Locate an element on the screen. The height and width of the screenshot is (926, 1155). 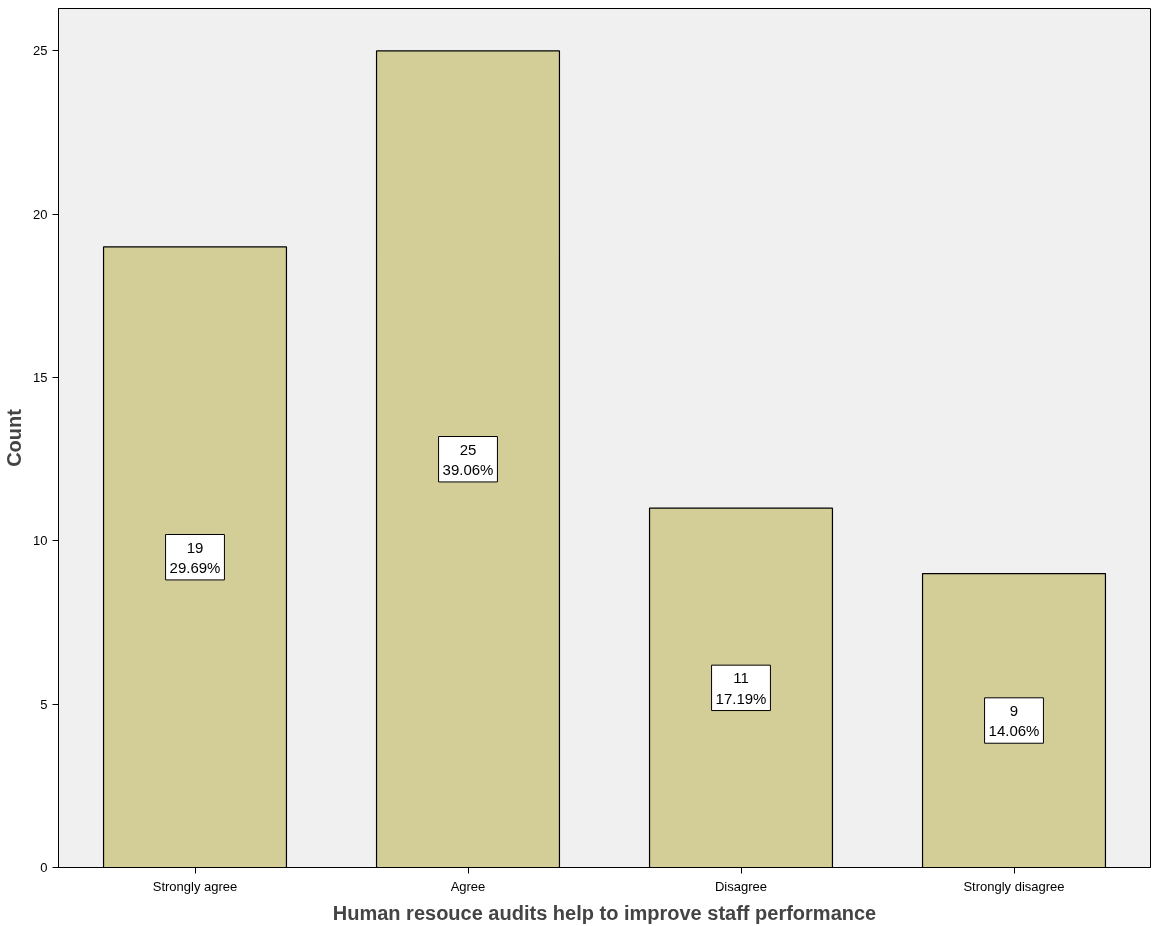
y-tick-label: 0 is located at coordinates (44, 867).